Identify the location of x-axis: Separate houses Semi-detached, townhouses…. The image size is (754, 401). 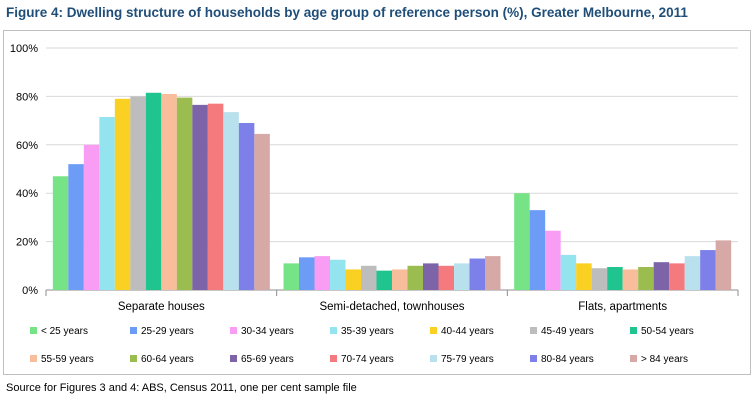
(392, 301).